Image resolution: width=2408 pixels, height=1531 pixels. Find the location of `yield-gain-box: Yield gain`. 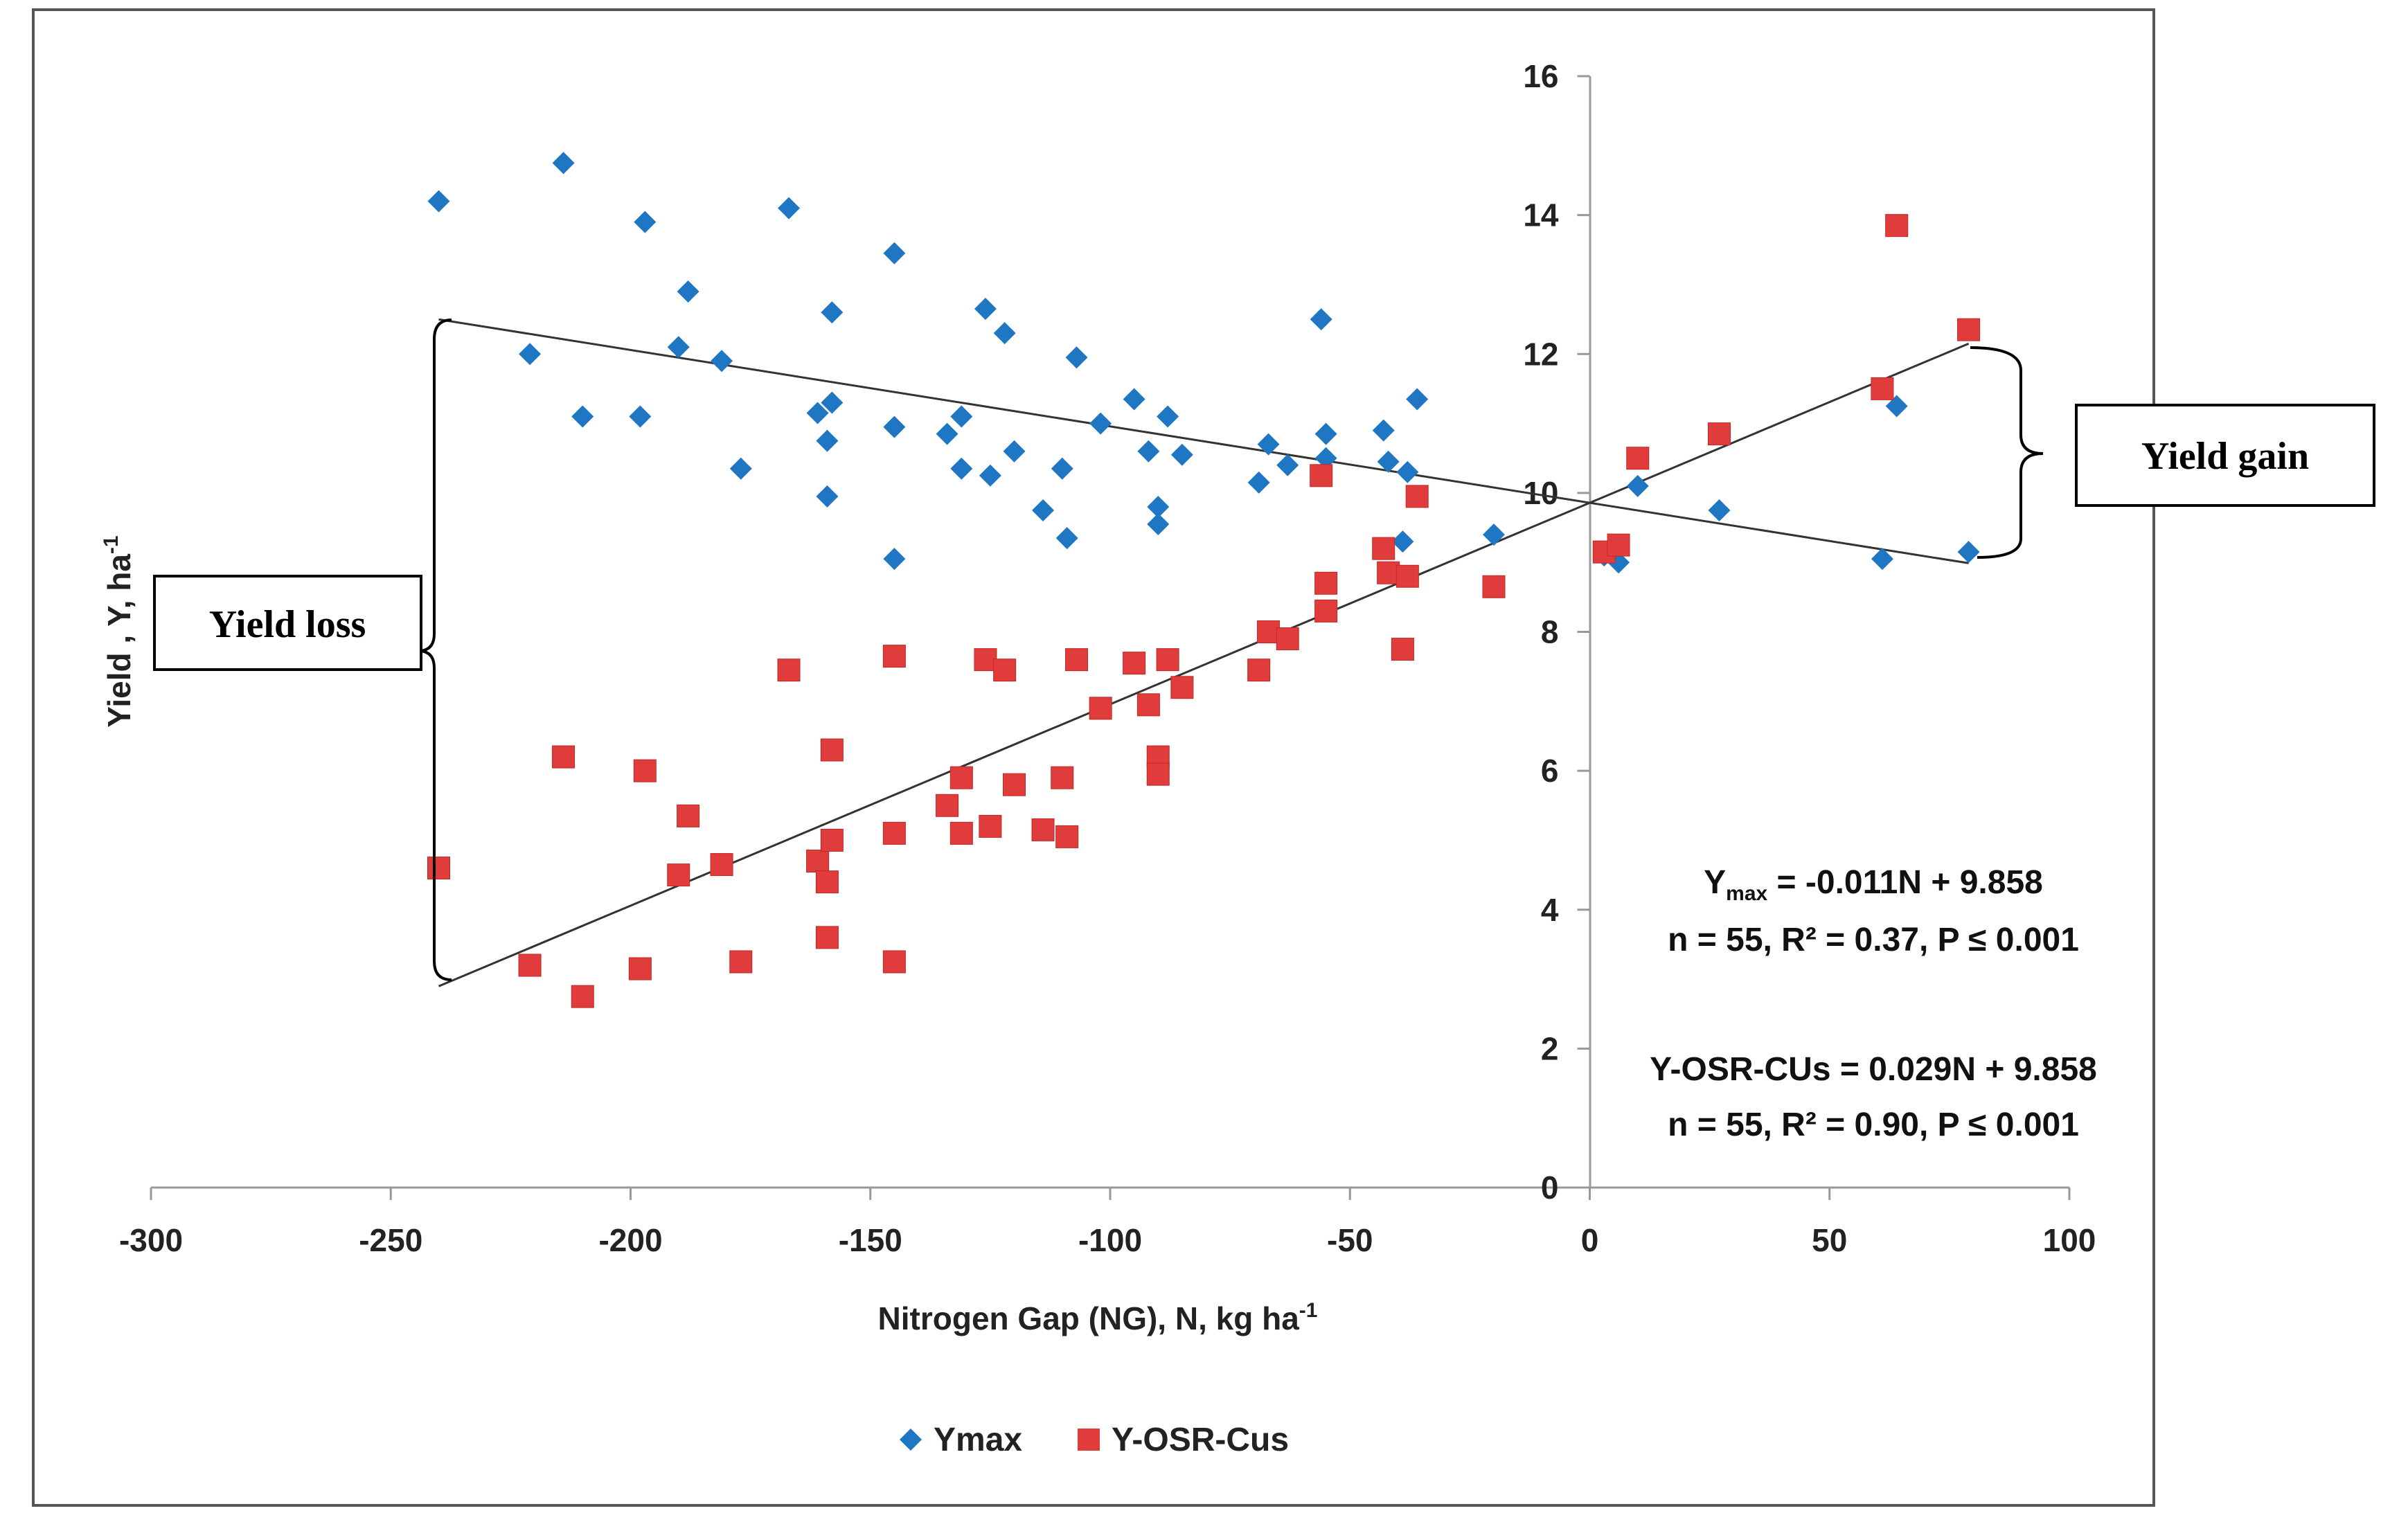

yield-gain-box: Yield gain is located at coordinates (2225, 455).